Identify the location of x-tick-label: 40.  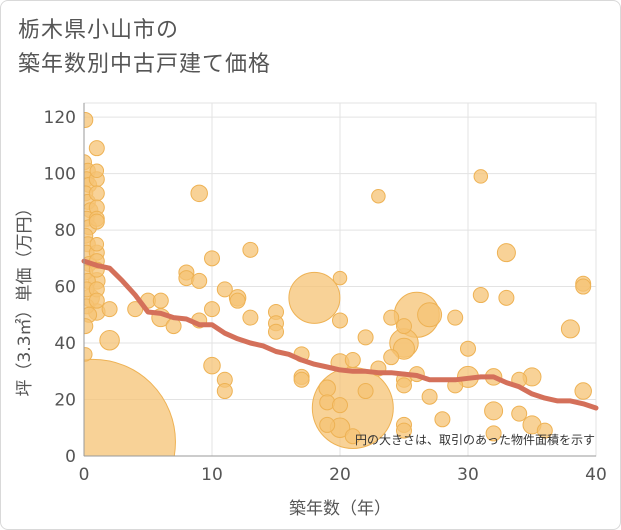
(596, 475).